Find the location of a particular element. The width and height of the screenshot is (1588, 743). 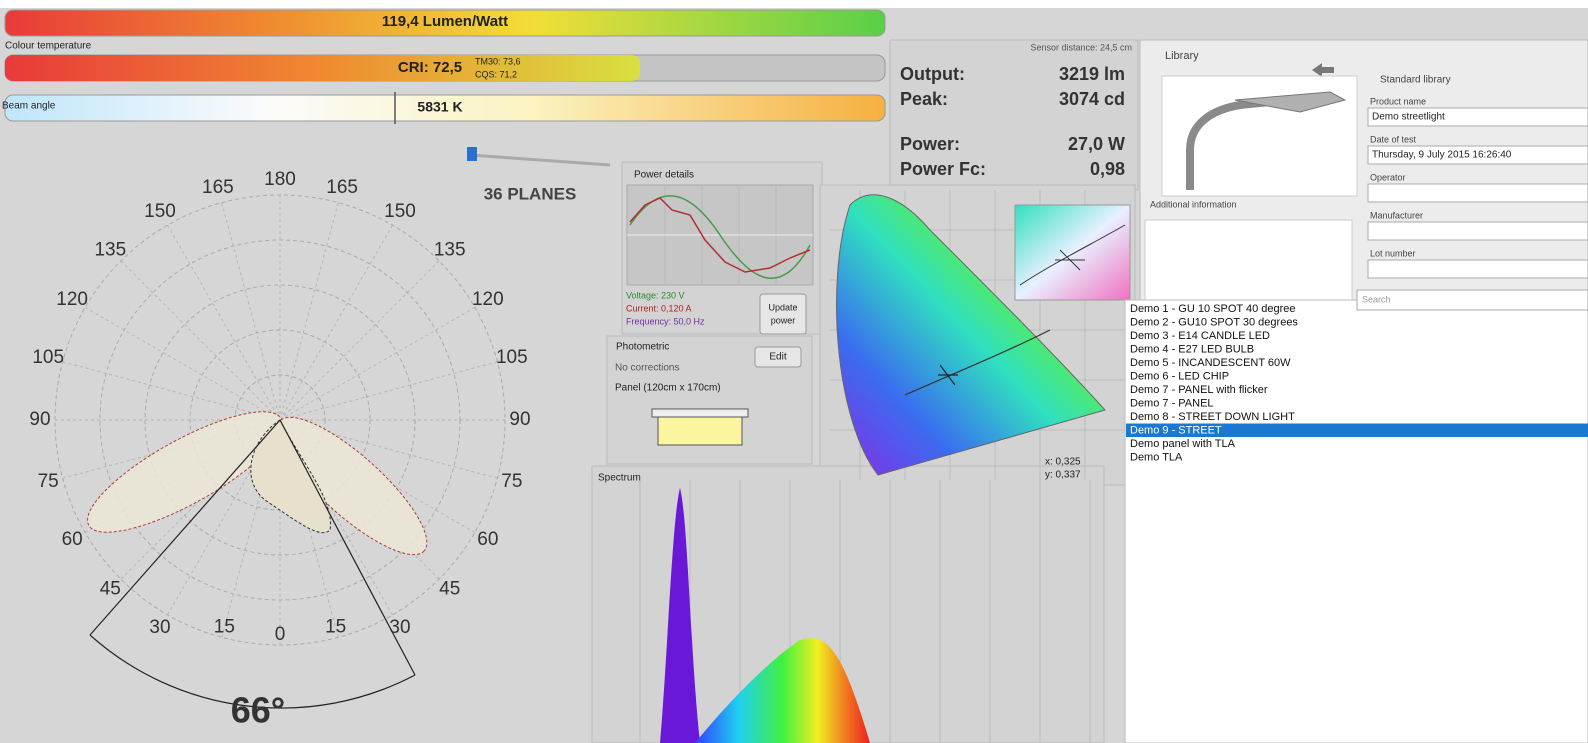

list-item: Demo 9 - STREET is located at coordinates (1176, 430).